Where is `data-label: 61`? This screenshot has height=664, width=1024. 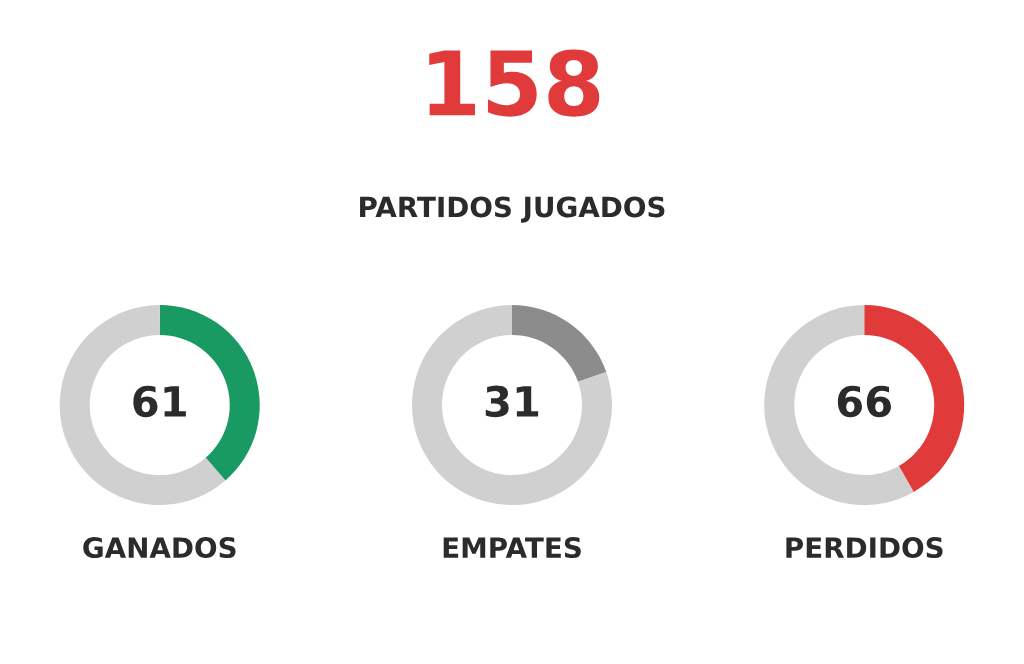
data-label: 61 is located at coordinates (159, 401).